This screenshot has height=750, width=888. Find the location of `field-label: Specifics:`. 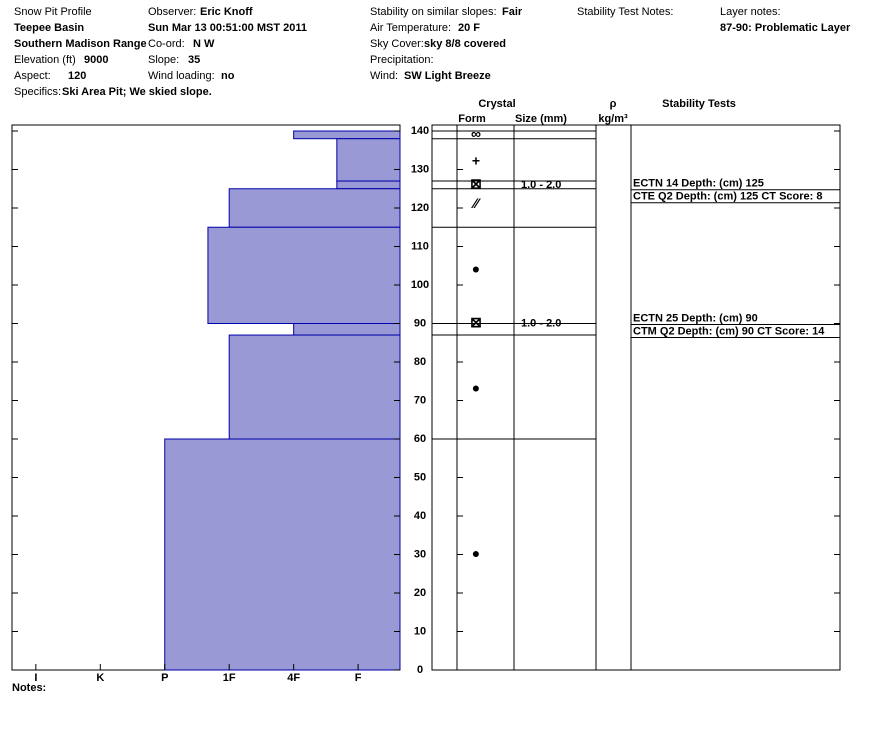

field-label: Specifics: is located at coordinates (37, 92).